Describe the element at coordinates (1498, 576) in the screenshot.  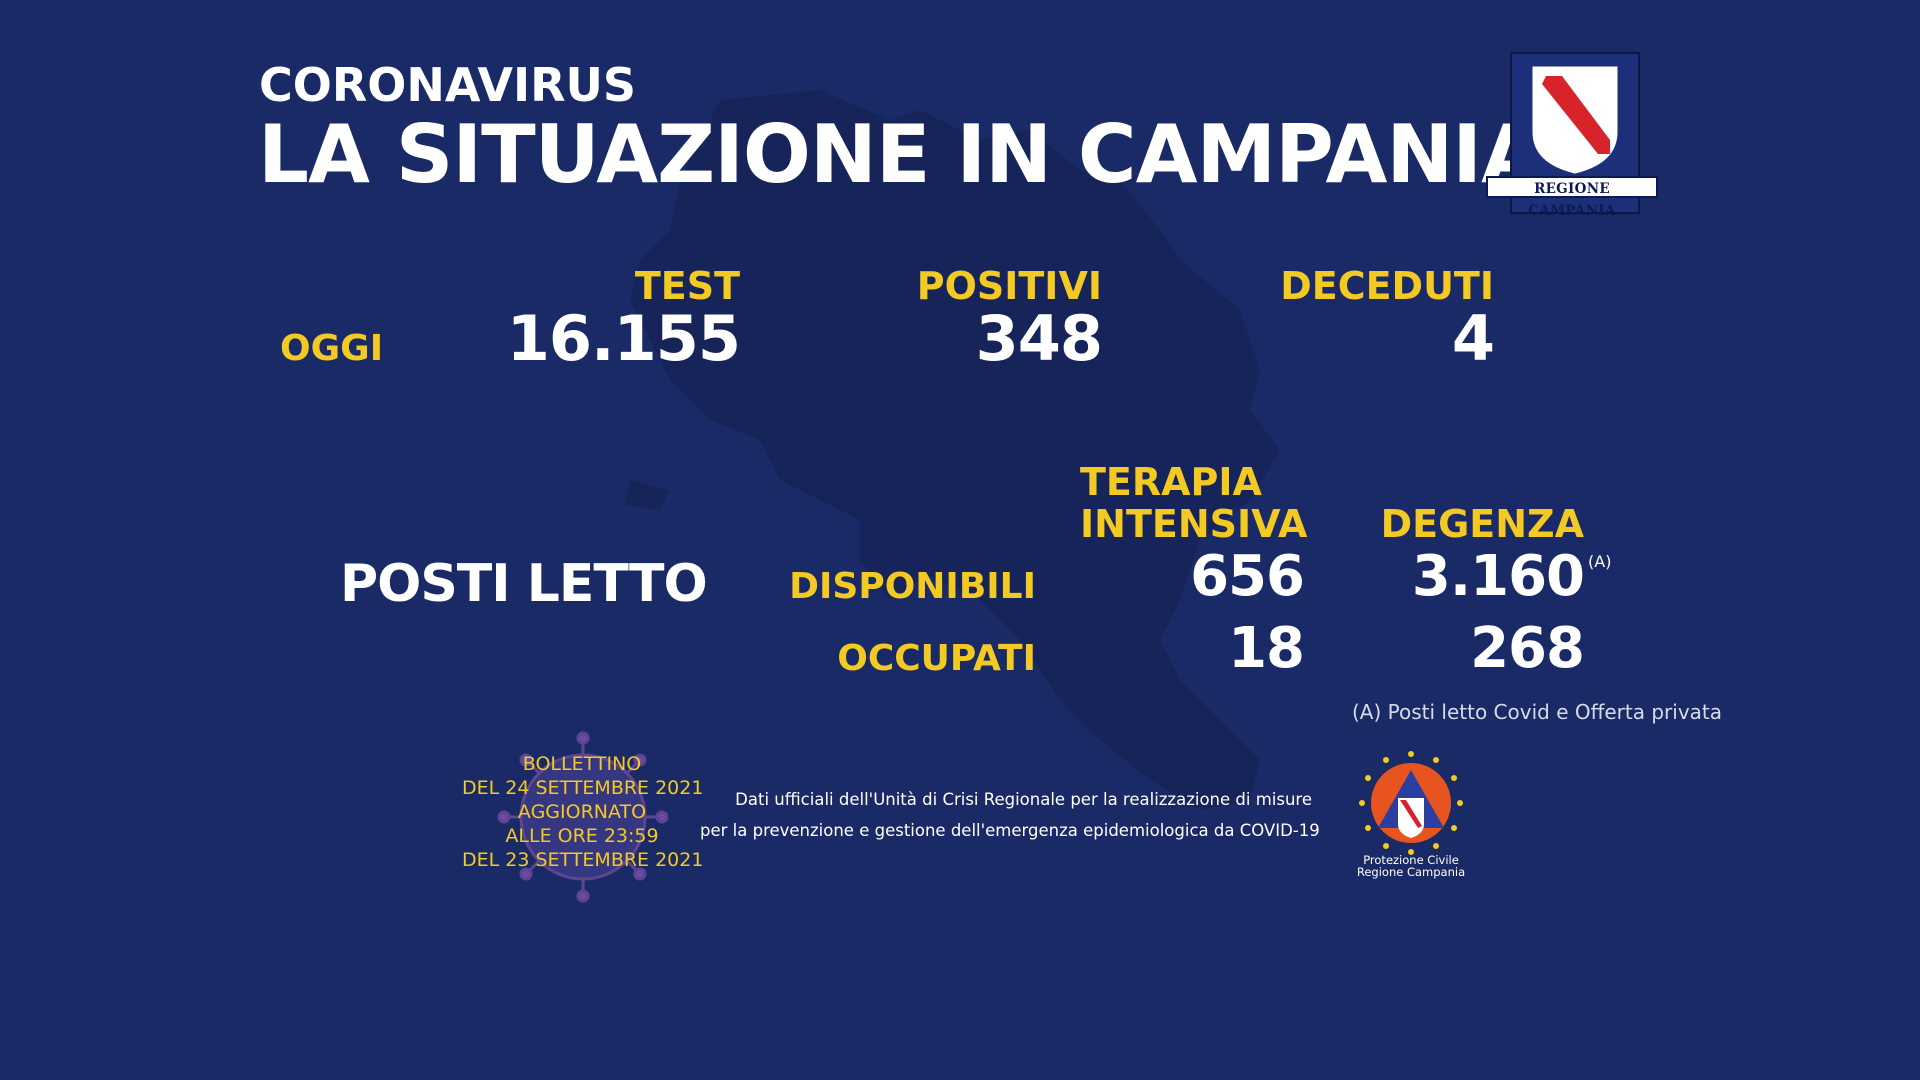
I see `degenza-disponibili-value: 3.160` at that location.